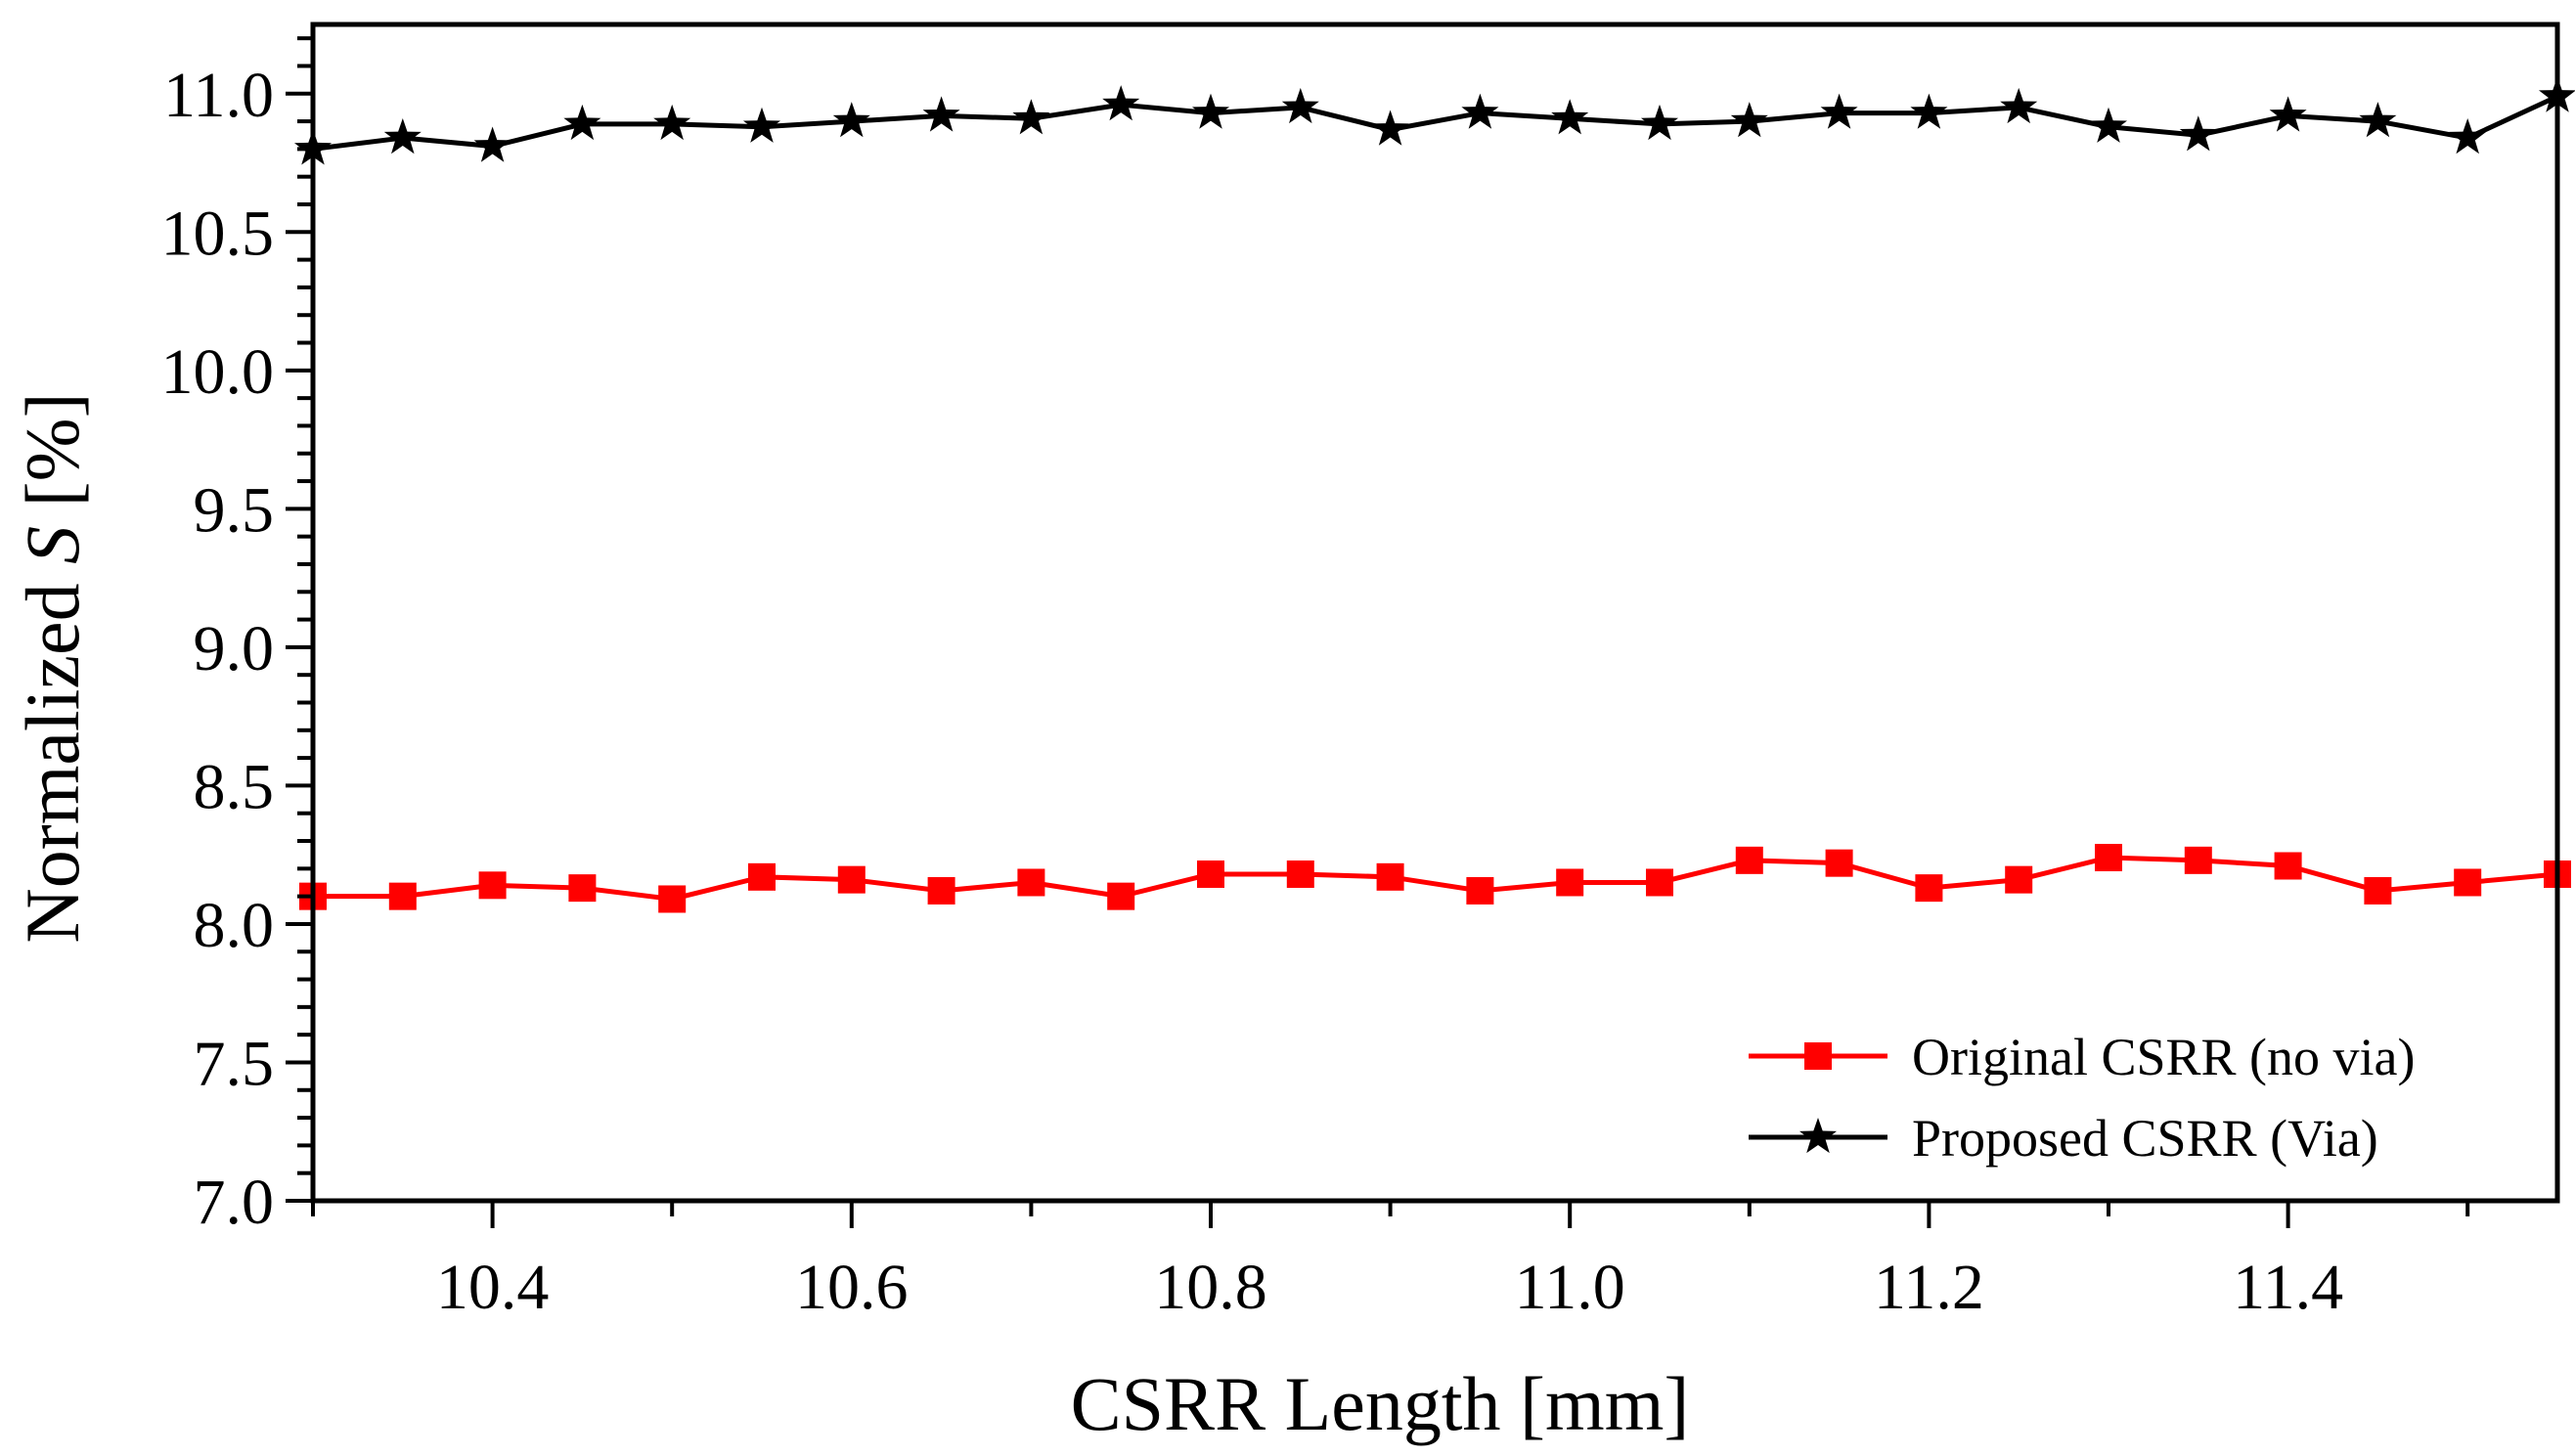 This screenshot has height=1456, width=2575. What do you see at coordinates (218, 372) in the screenshot?
I see `y-tick-label: 10.0` at bounding box center [218, 372].